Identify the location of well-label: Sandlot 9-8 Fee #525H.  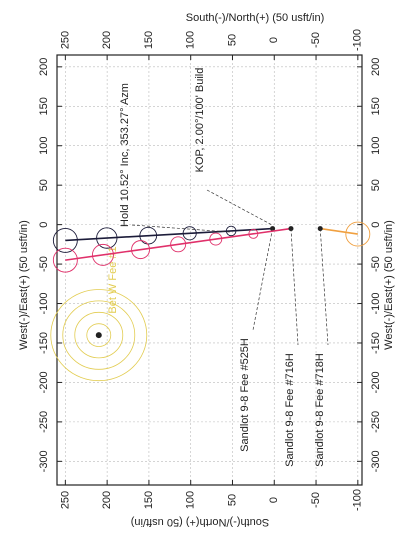
(245, 395).